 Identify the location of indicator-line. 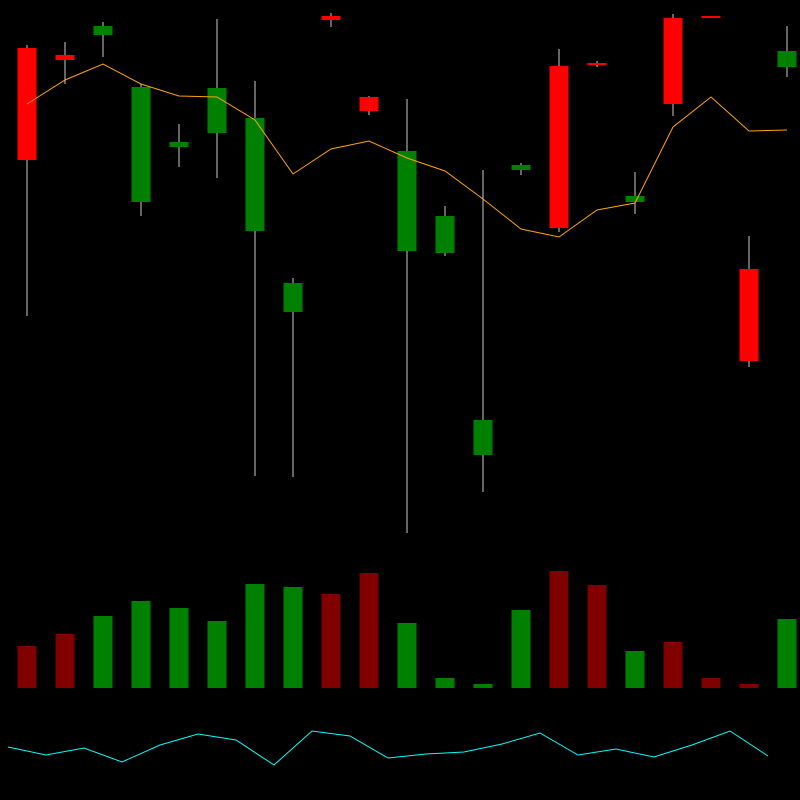
(388, 748).